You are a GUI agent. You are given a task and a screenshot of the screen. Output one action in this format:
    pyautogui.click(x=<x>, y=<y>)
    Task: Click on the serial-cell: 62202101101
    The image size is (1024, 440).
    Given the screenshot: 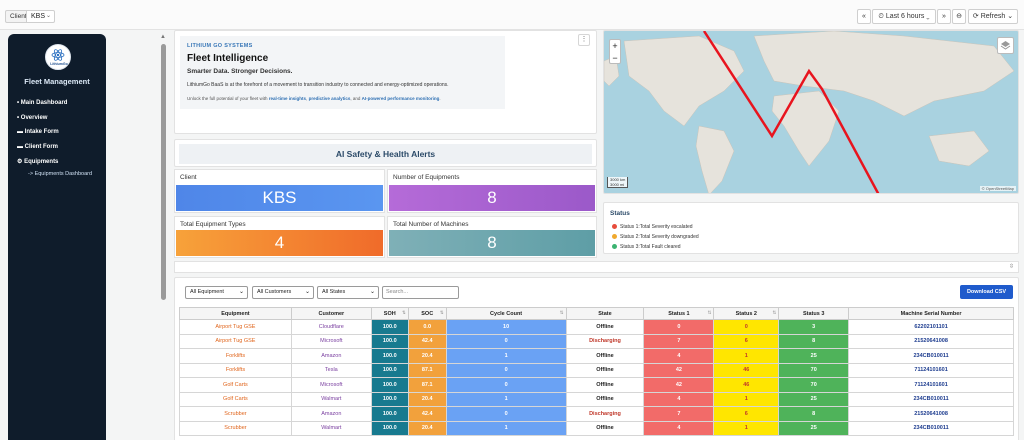 What is the action you would take?
    pyautogui.click(x=931, y=327)
    